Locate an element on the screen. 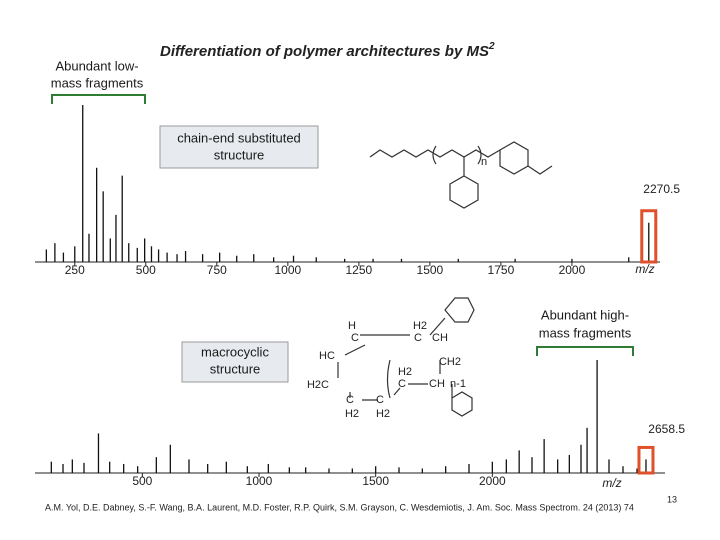  peak-label: 2270.5 is located at coordinates (661, 189).